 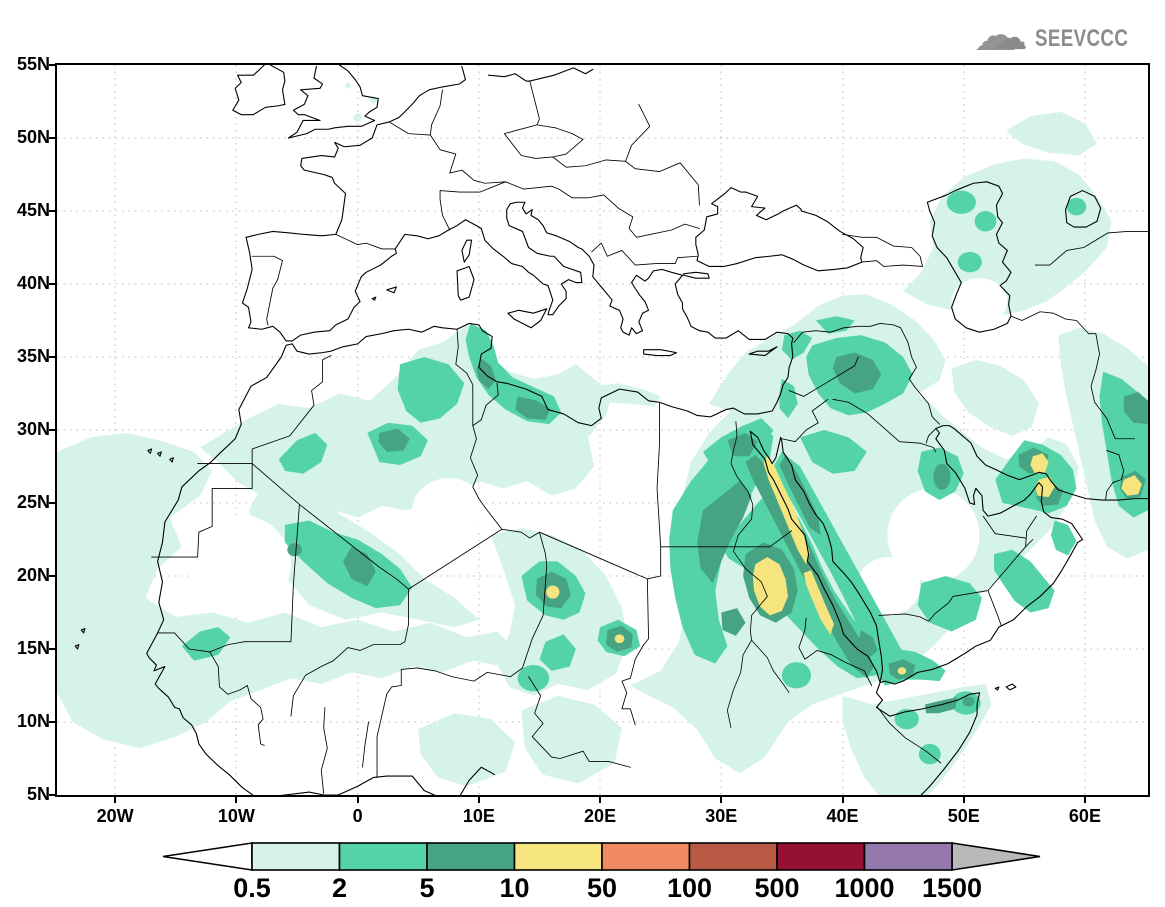 I want to click on lon-tick-label: 10W, so click(x=236, y=816).